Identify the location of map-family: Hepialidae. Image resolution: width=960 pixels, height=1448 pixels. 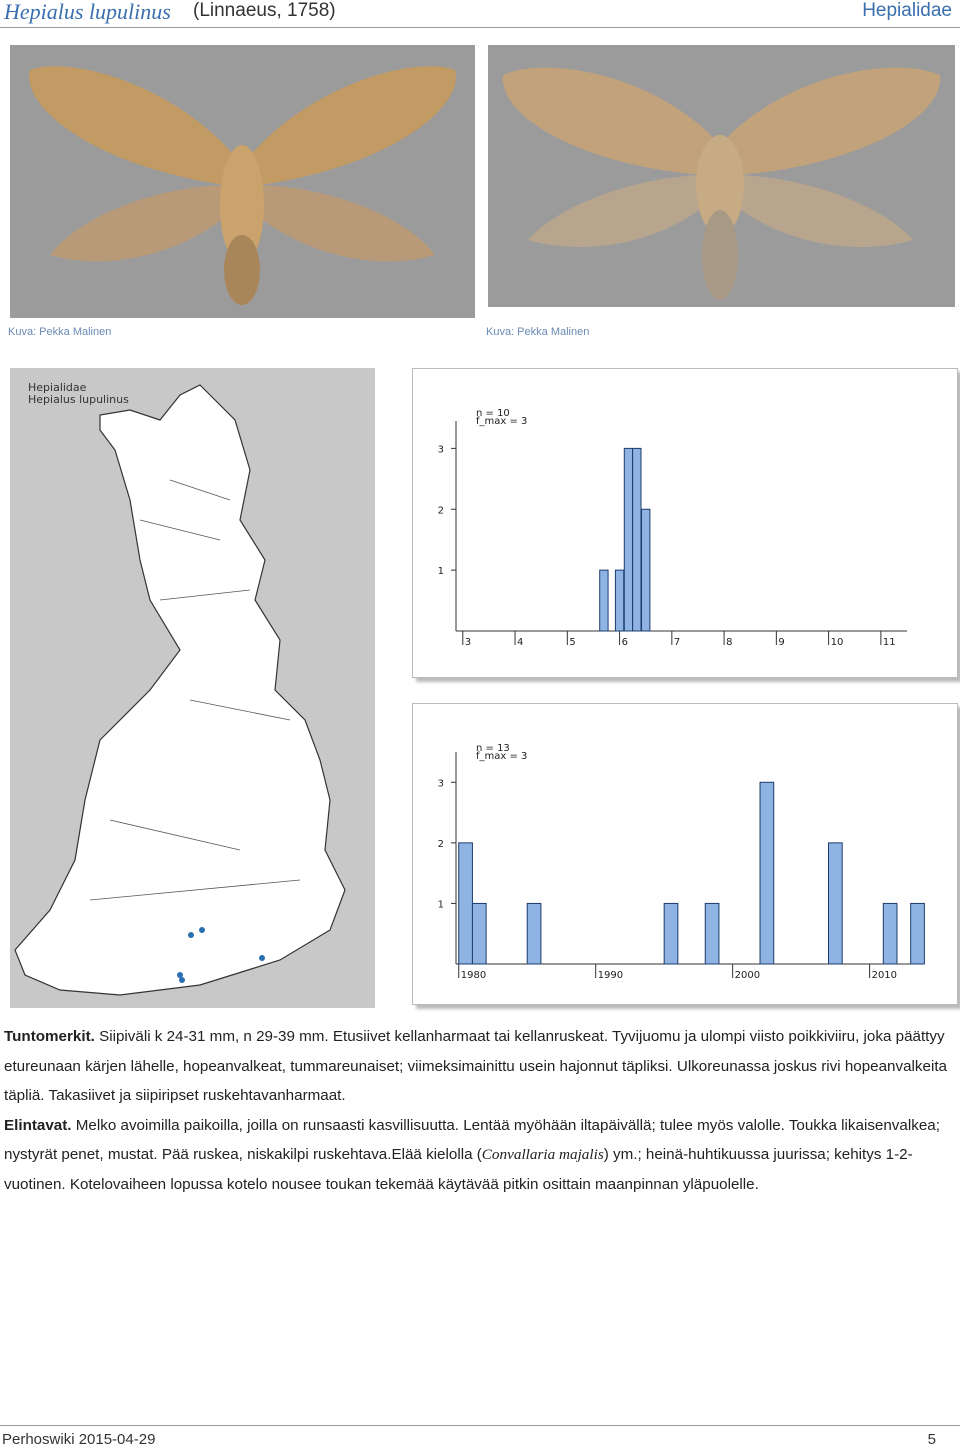
(57, 387).